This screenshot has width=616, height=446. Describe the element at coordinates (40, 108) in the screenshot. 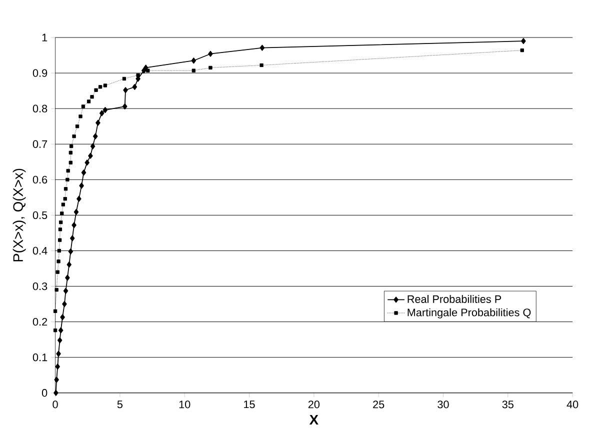

I see `y-tick-label: 0.8` at that location.